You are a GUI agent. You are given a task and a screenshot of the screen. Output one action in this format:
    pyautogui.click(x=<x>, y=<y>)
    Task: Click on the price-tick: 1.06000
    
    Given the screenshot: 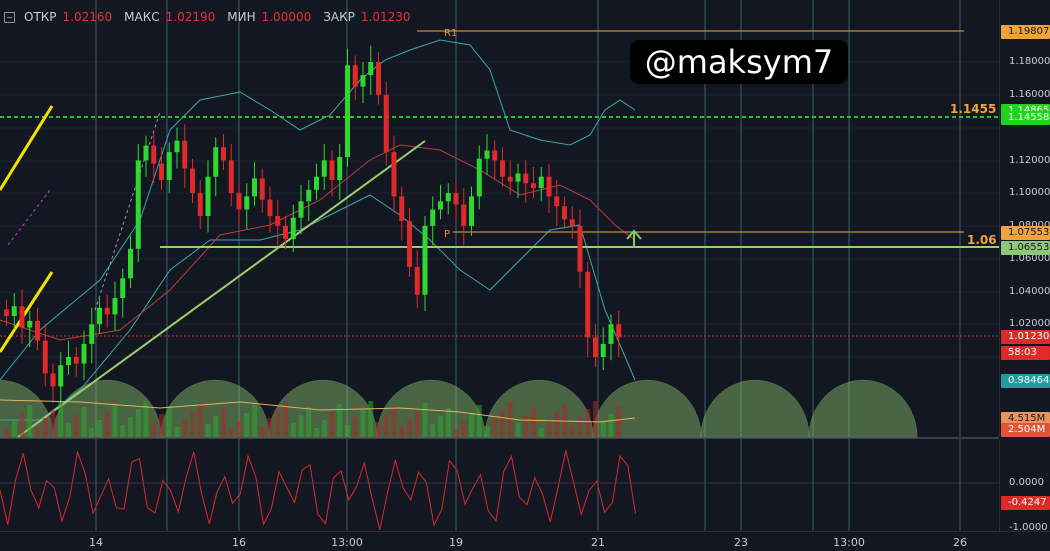 What is the action you would take?
    pyautogui.click(x=1029, y=258)
    